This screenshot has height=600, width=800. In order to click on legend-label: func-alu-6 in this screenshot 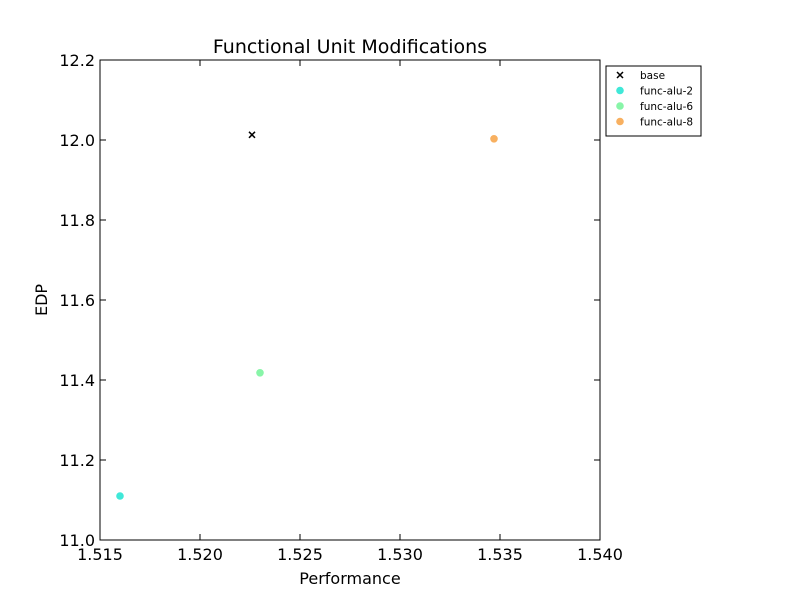, I will do `click(666, 107)`.